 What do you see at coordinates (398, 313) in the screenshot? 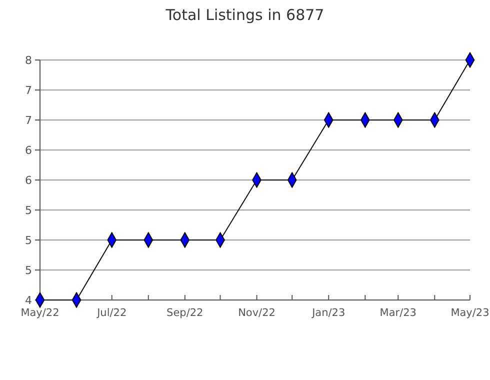
I see `x-tick-label: Mar/23` at bounding box center [398, 313].